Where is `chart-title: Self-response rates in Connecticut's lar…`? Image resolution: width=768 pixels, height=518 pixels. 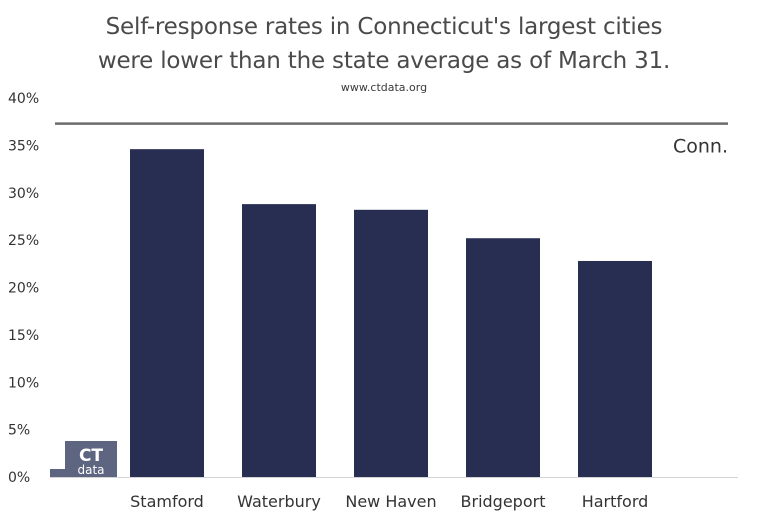 chart-title: Self-response rates in Connecticut's lar… is located at coordinates (384, 44).